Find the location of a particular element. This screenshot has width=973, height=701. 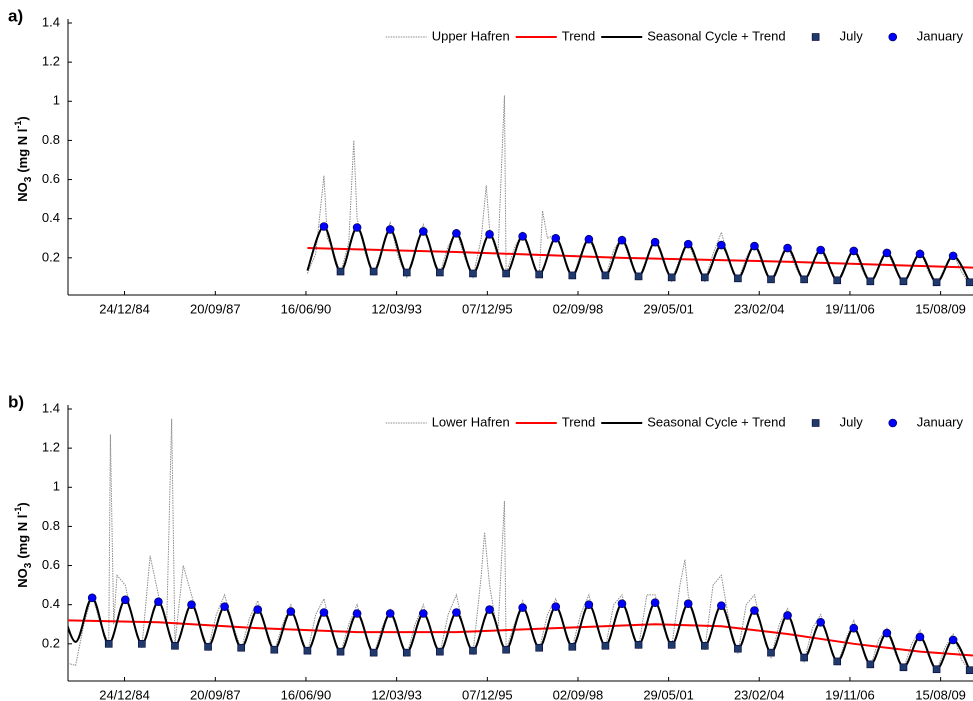

x-tick-label: 20/09/87 is located at coordinates (215, 694).